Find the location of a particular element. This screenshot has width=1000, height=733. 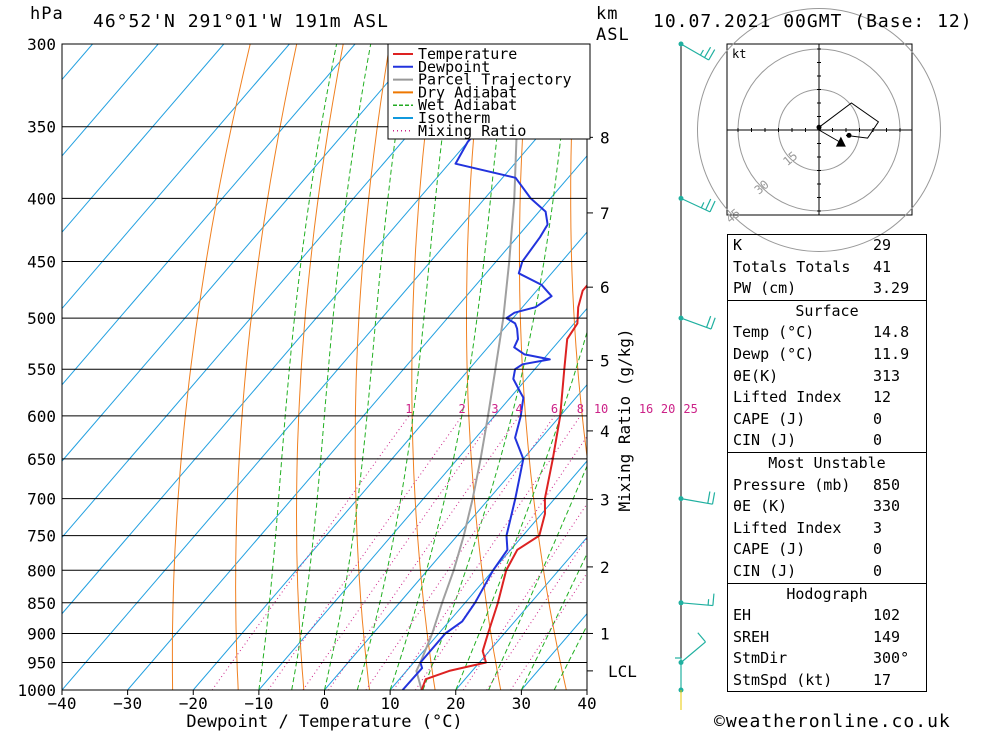

hodograph-trace is located at coordinates (849, 120).